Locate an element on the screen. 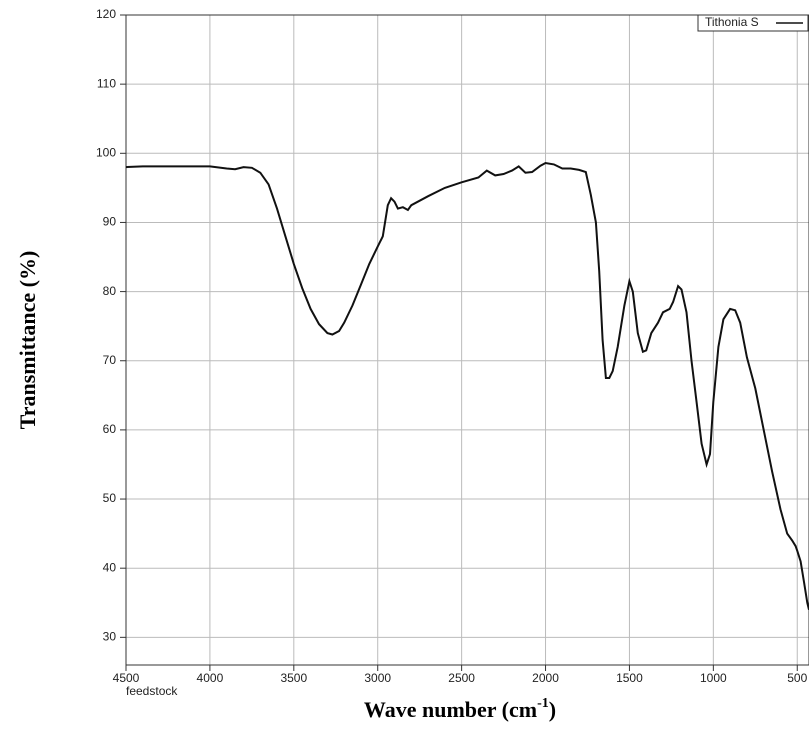  x-tick-label: 2500 is located at coordinates (461, 678).